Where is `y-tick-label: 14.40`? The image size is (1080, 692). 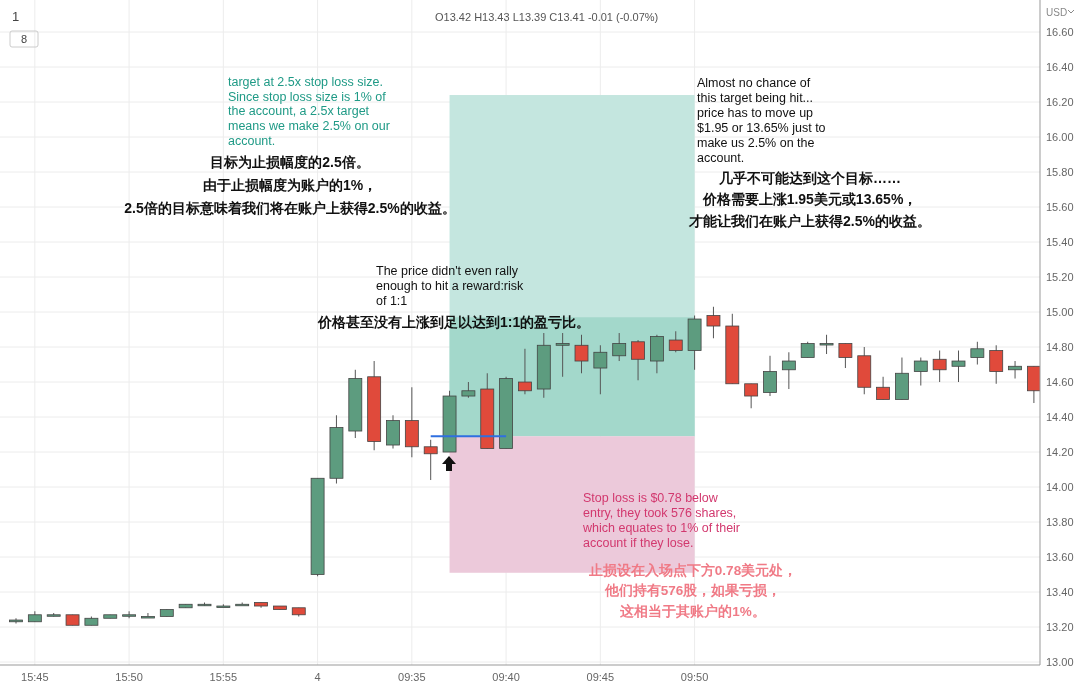 y-tick-label: 14.40 is located at coordinates (1060, 417).